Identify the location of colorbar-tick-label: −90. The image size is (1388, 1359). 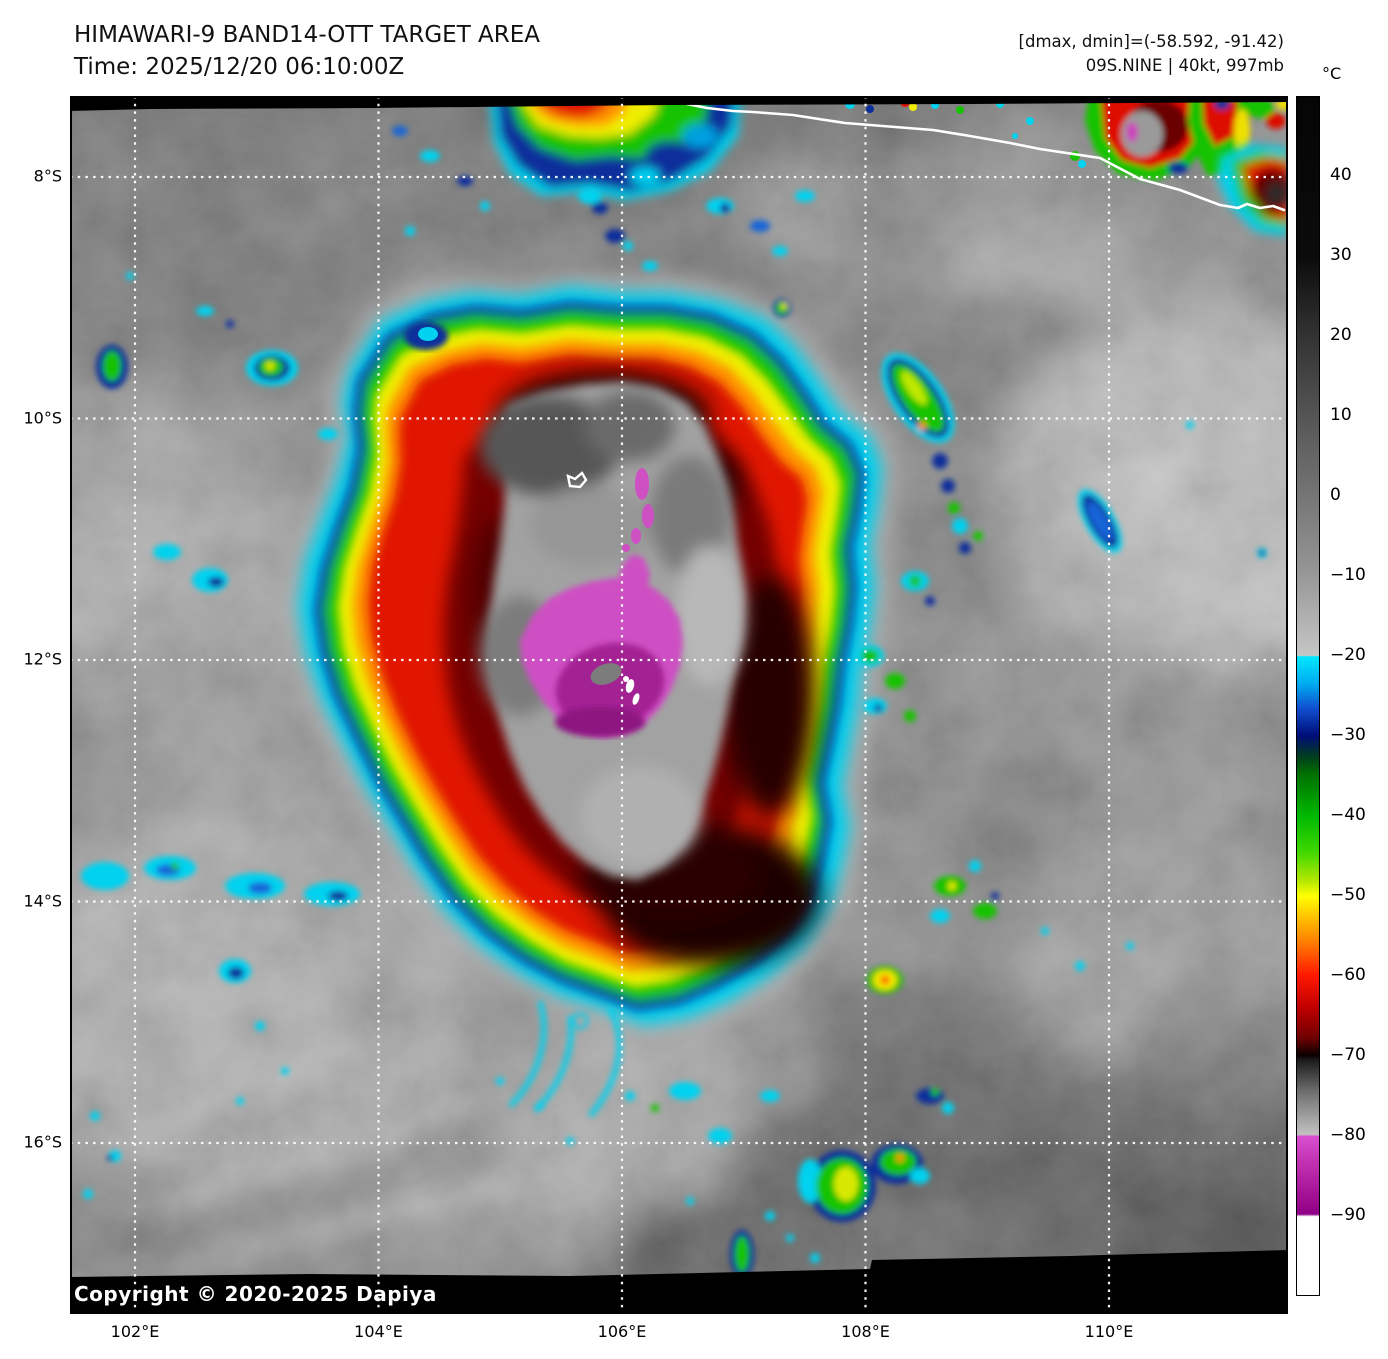
(1348, 1215).